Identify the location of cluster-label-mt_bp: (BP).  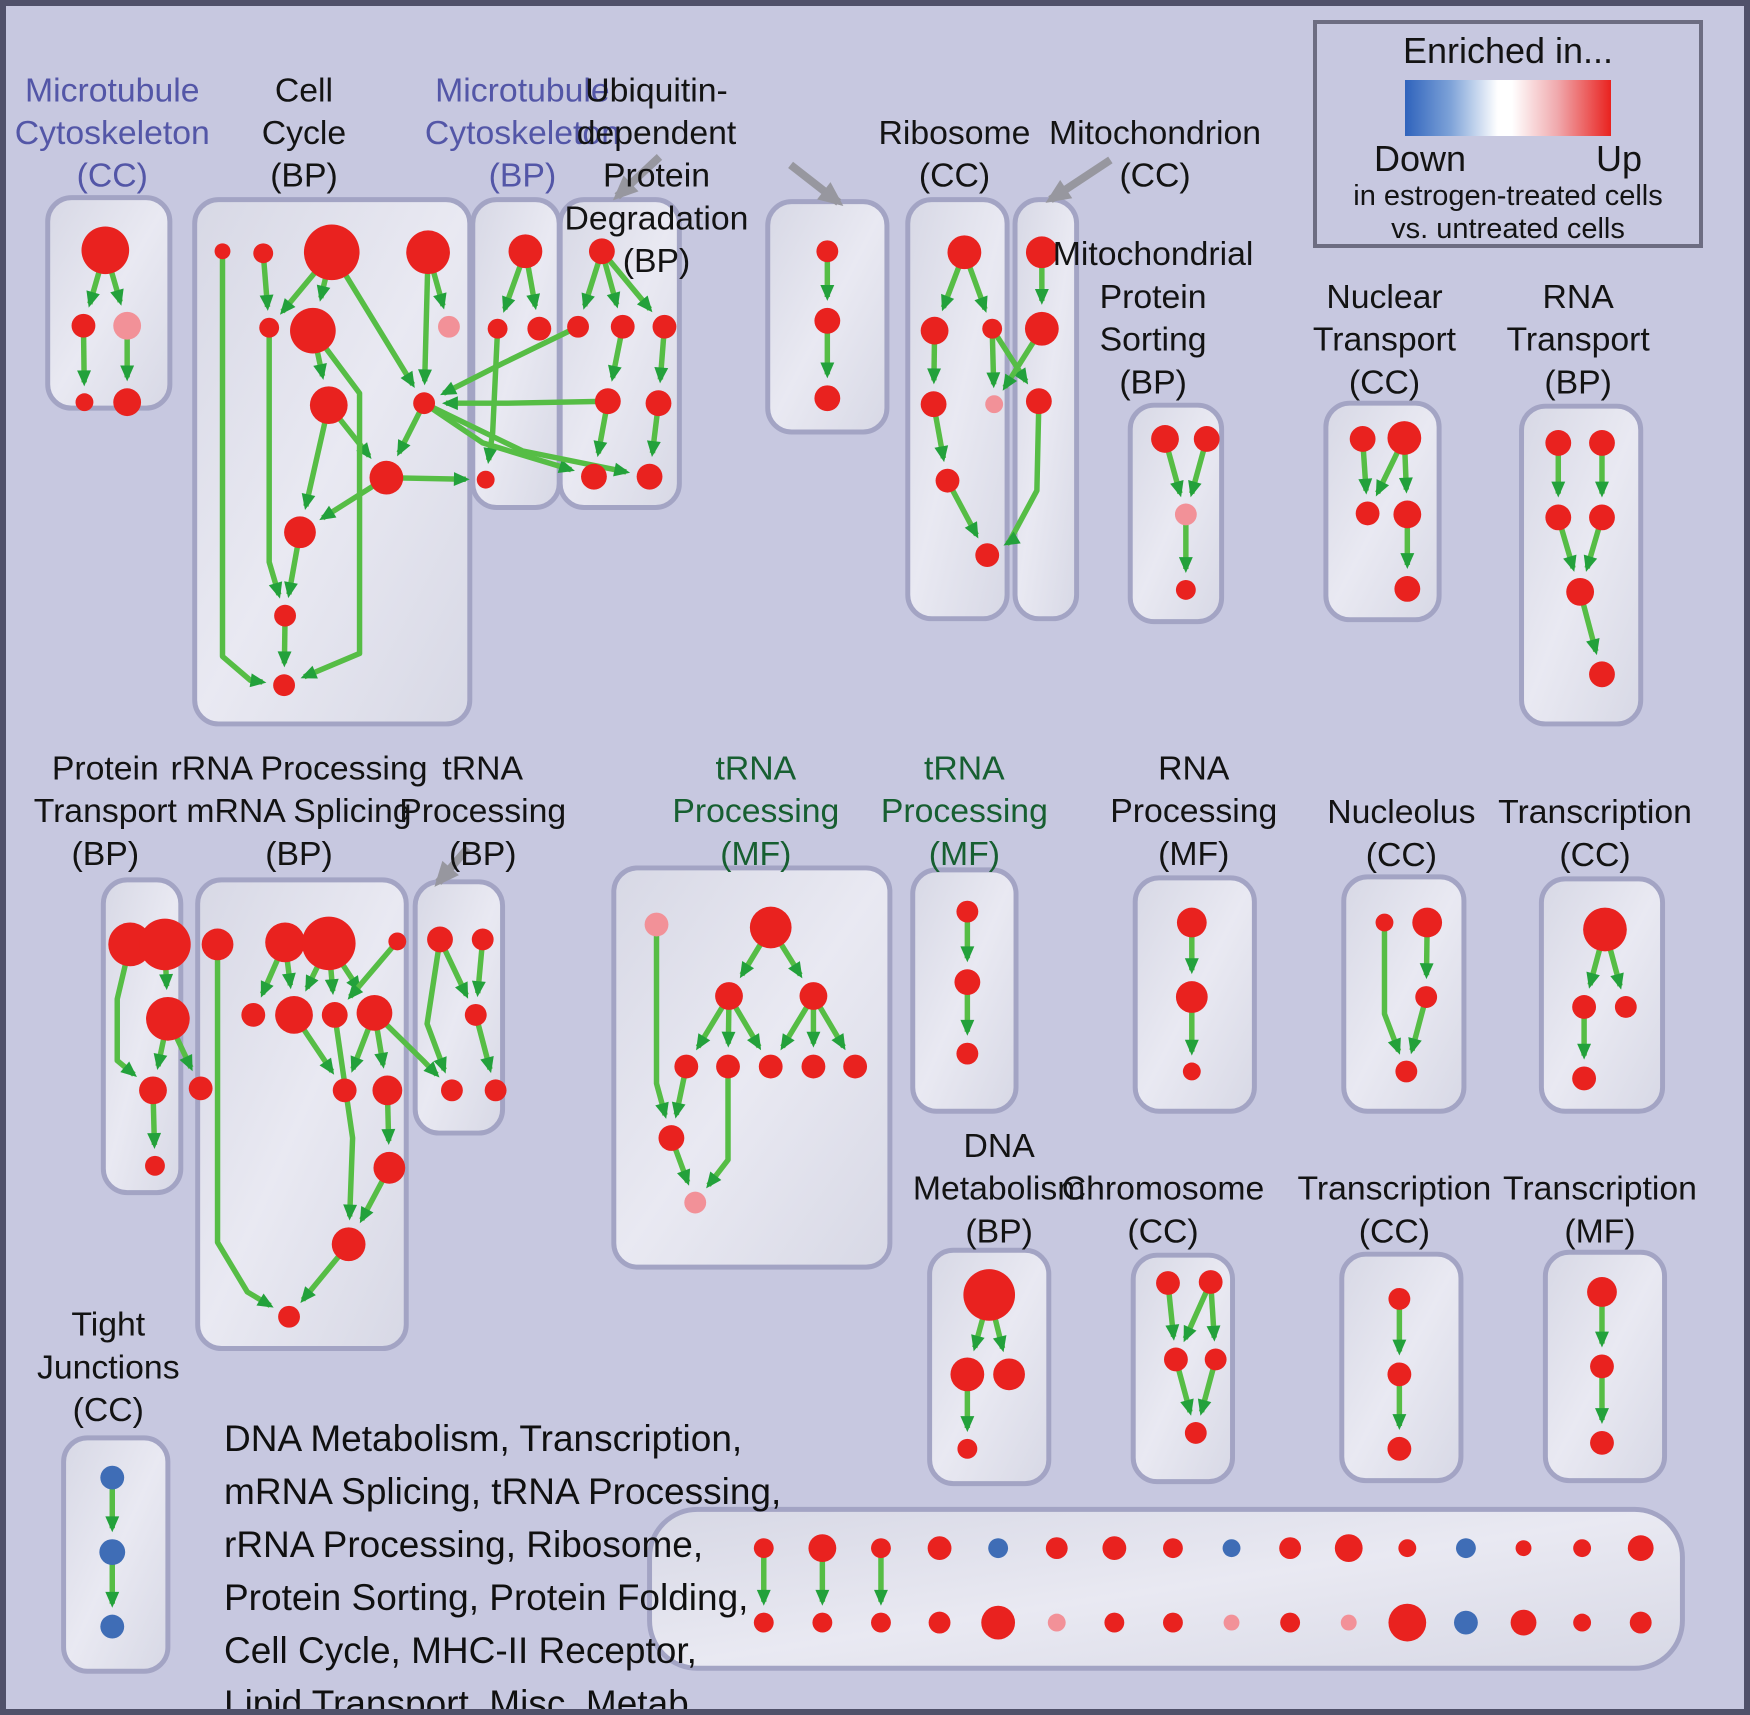
(523, 176).